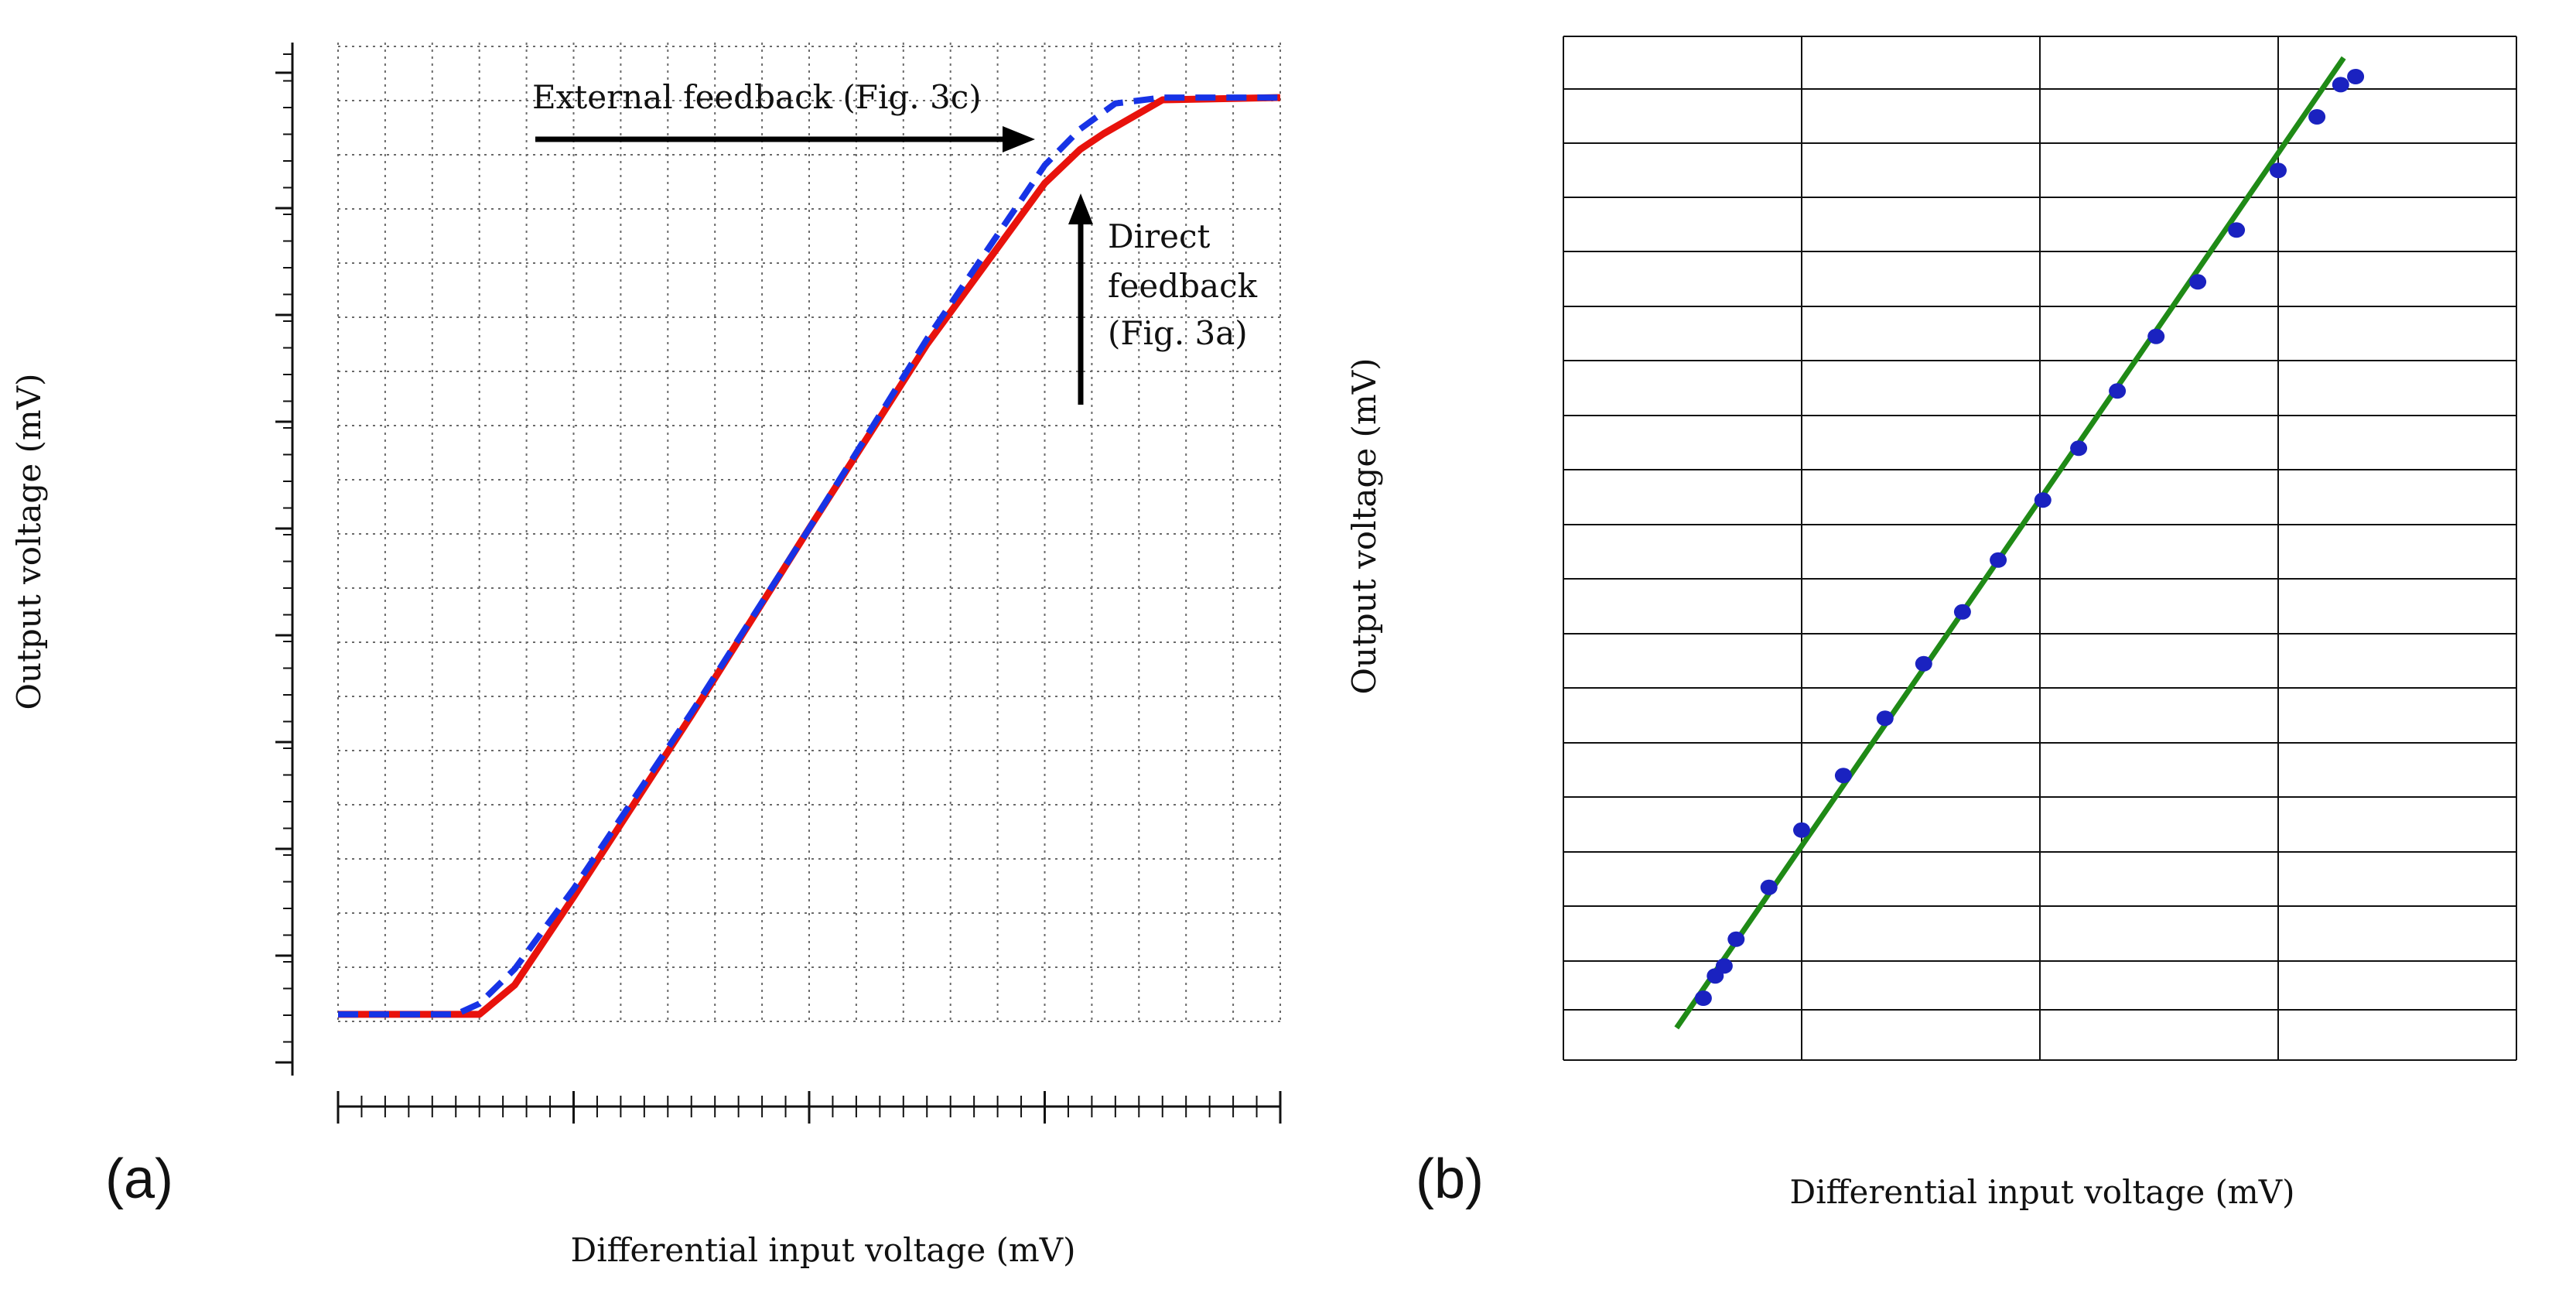 This screenshot has height=1293, width=2576. I want to click on annotation-direct-line-1: Direct, so click(1159, 236).